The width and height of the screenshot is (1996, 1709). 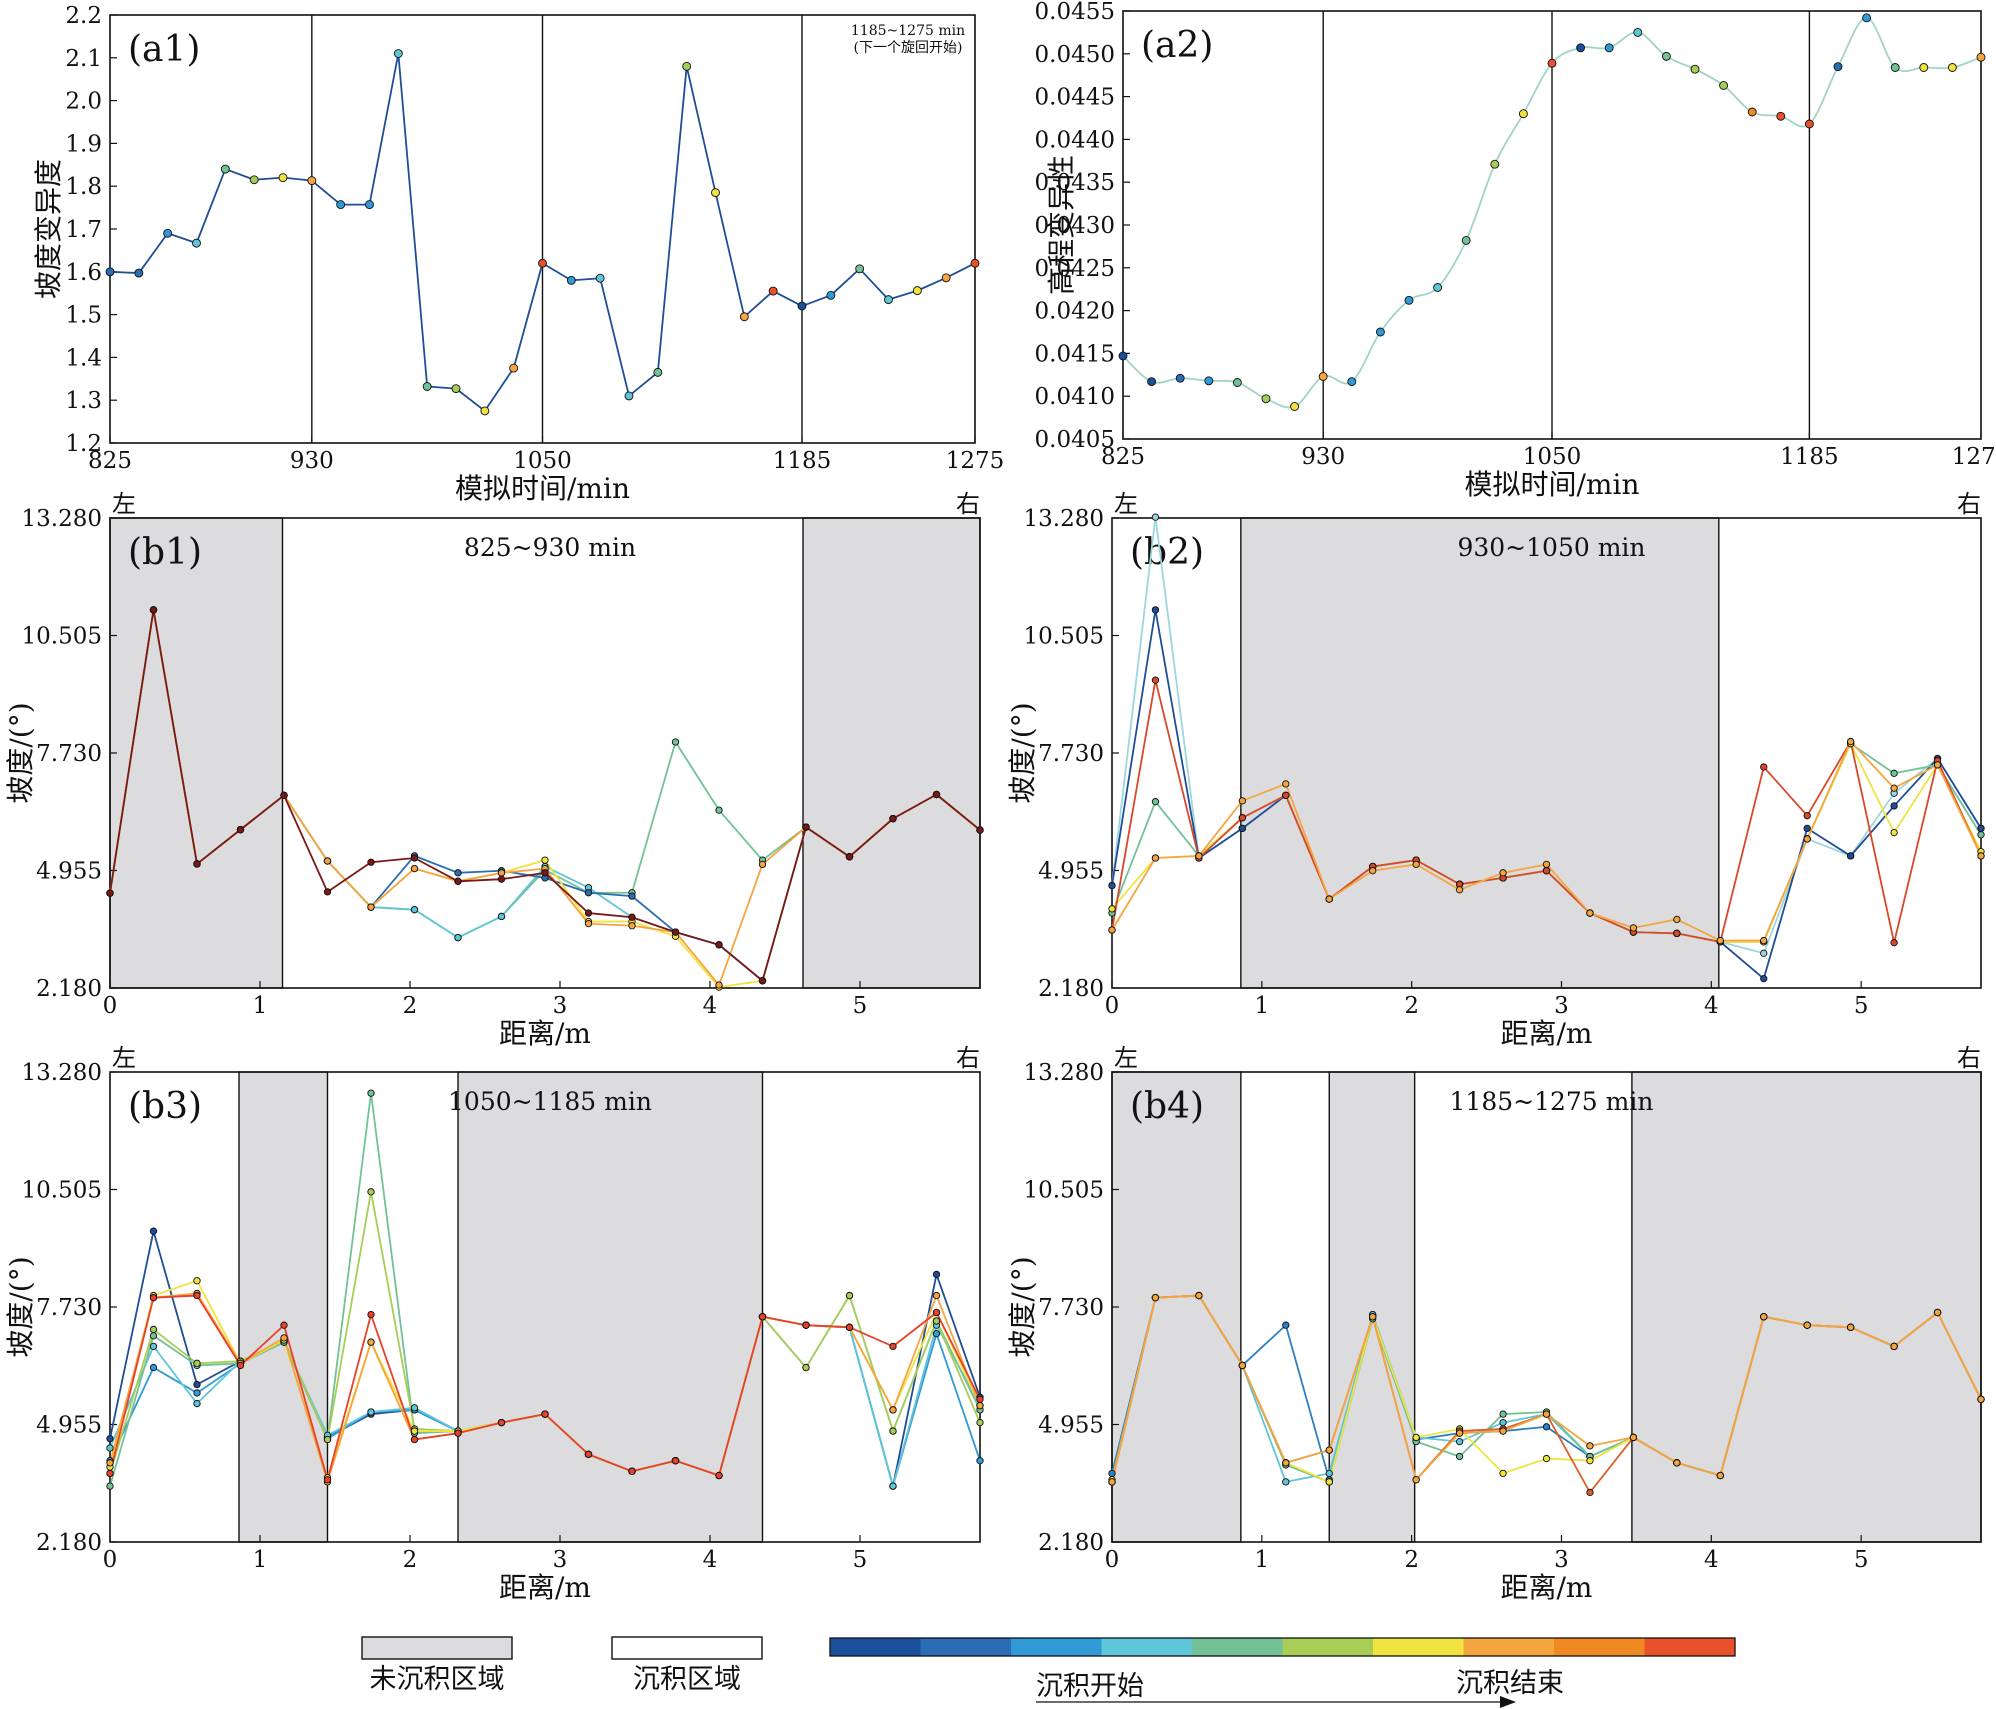 I want to click on x-tick-label: 825, so click(x=1123, y=457).